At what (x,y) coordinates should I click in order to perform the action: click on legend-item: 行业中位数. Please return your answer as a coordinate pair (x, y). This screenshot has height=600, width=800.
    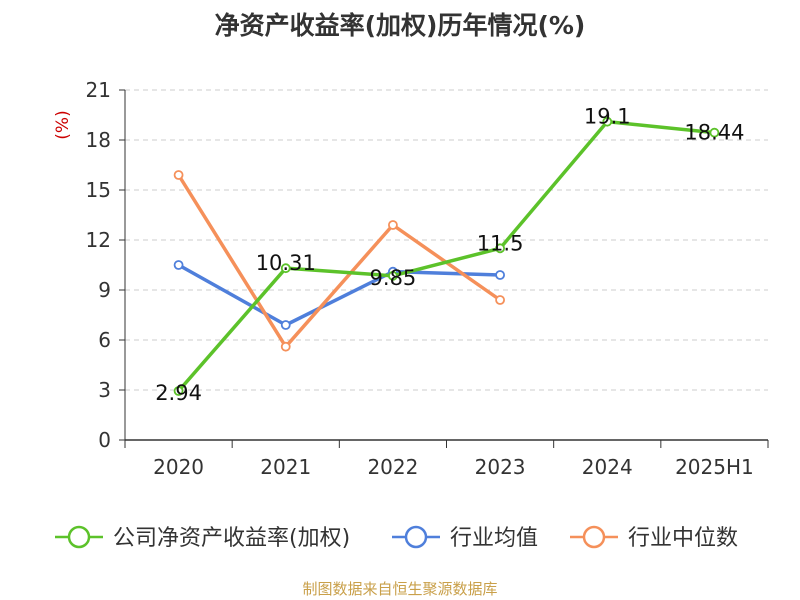
    Looking at the image, I should click on (683, 538).